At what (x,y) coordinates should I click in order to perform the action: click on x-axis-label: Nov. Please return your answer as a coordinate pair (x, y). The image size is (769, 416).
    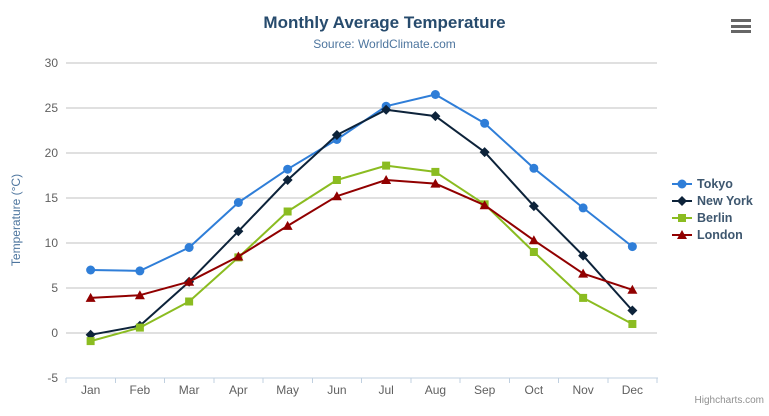
    Looking at the image, I should click on (582, 390).